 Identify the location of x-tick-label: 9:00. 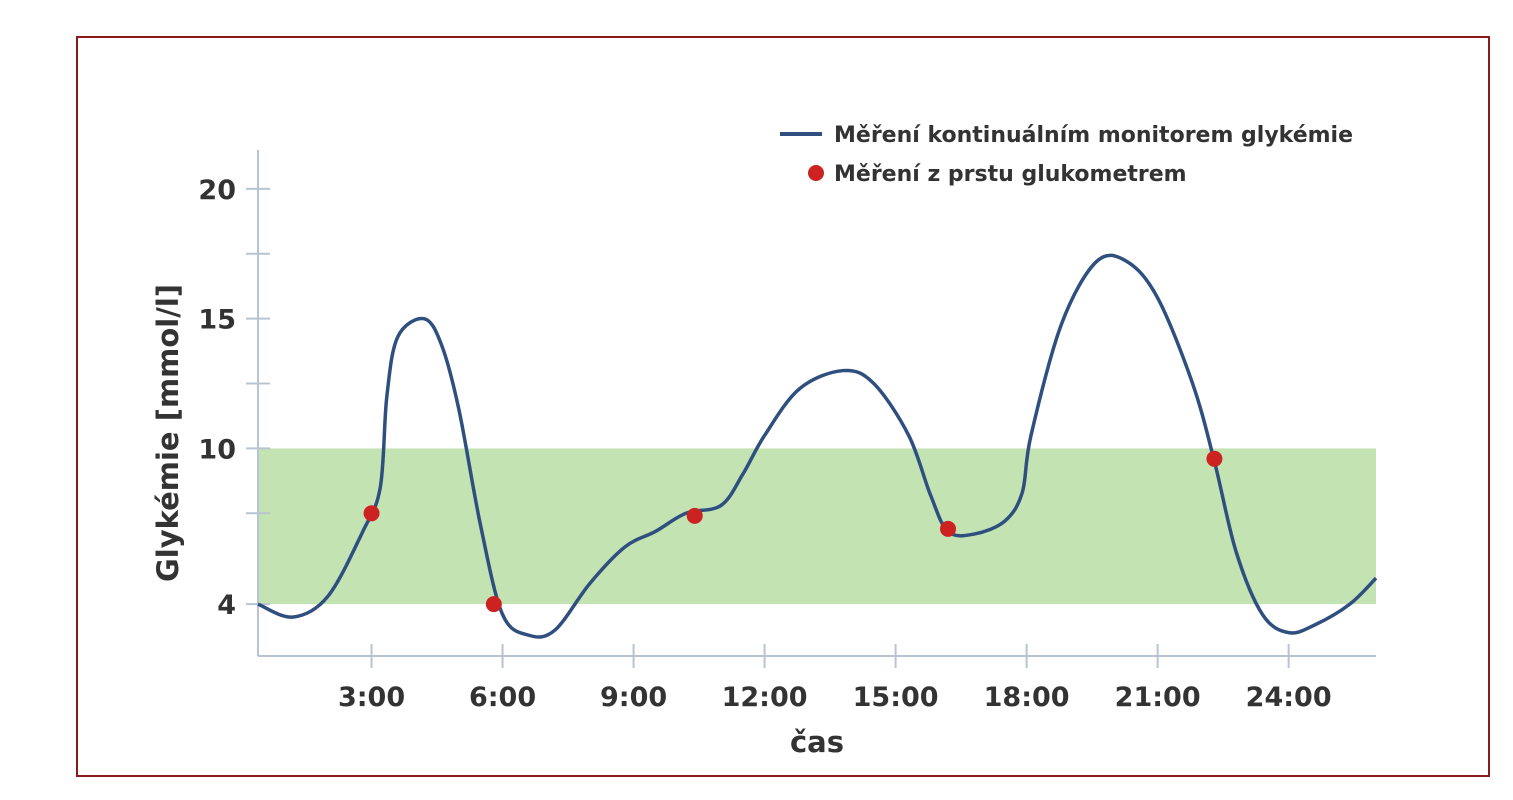
(633, 697).